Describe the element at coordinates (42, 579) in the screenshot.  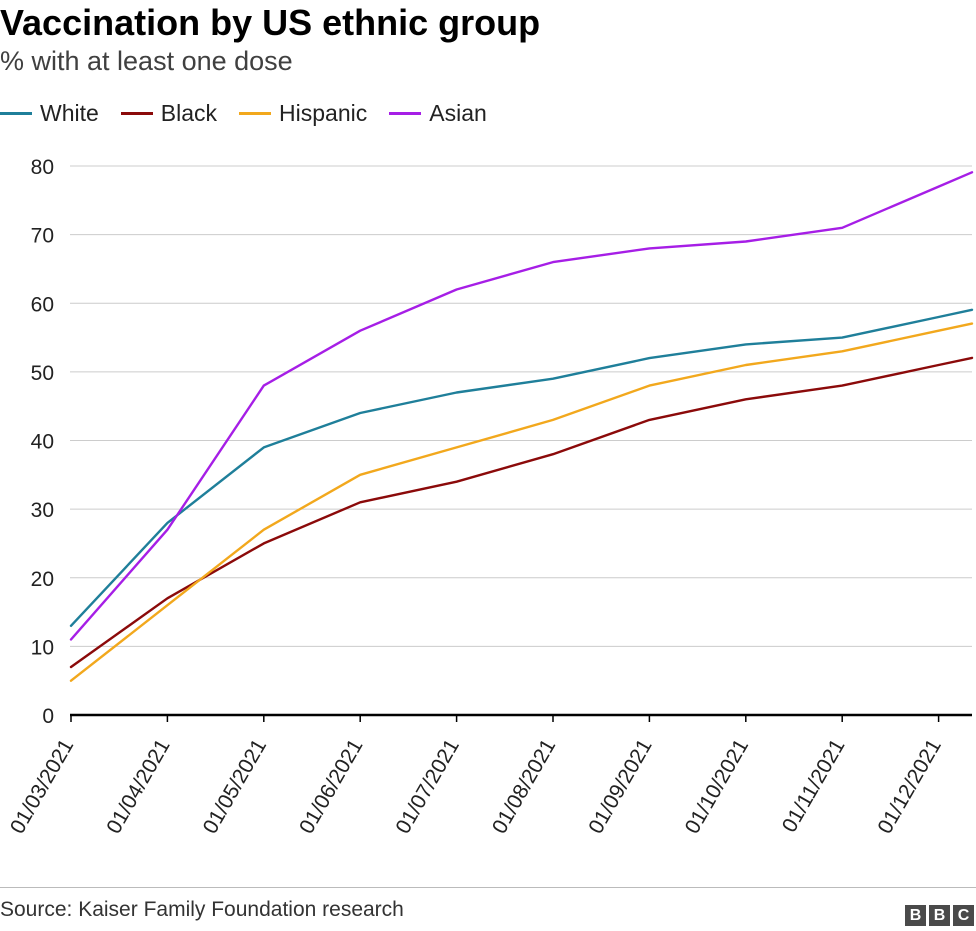
I see `y-tick-label: 20` at that location.